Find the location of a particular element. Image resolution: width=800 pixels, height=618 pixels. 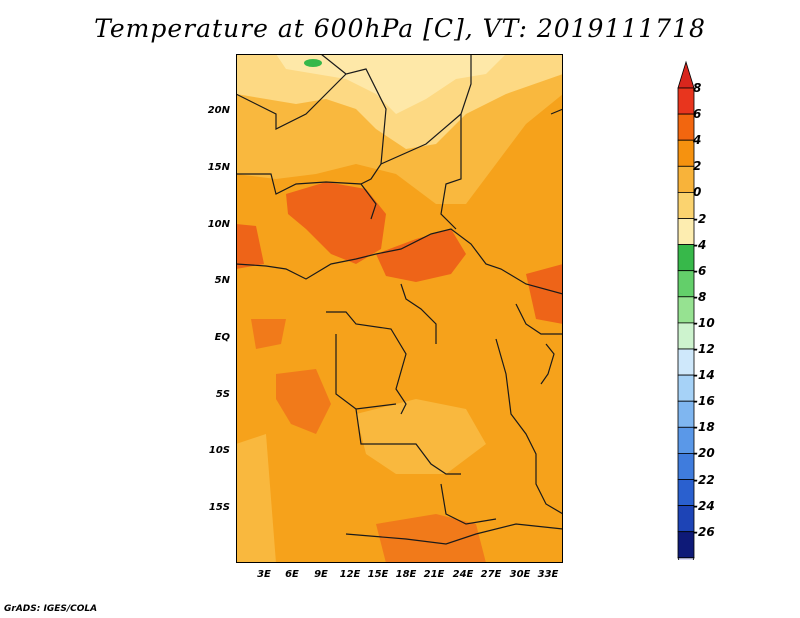

x-tick-label: 12E is located at coordinates (350, 574).